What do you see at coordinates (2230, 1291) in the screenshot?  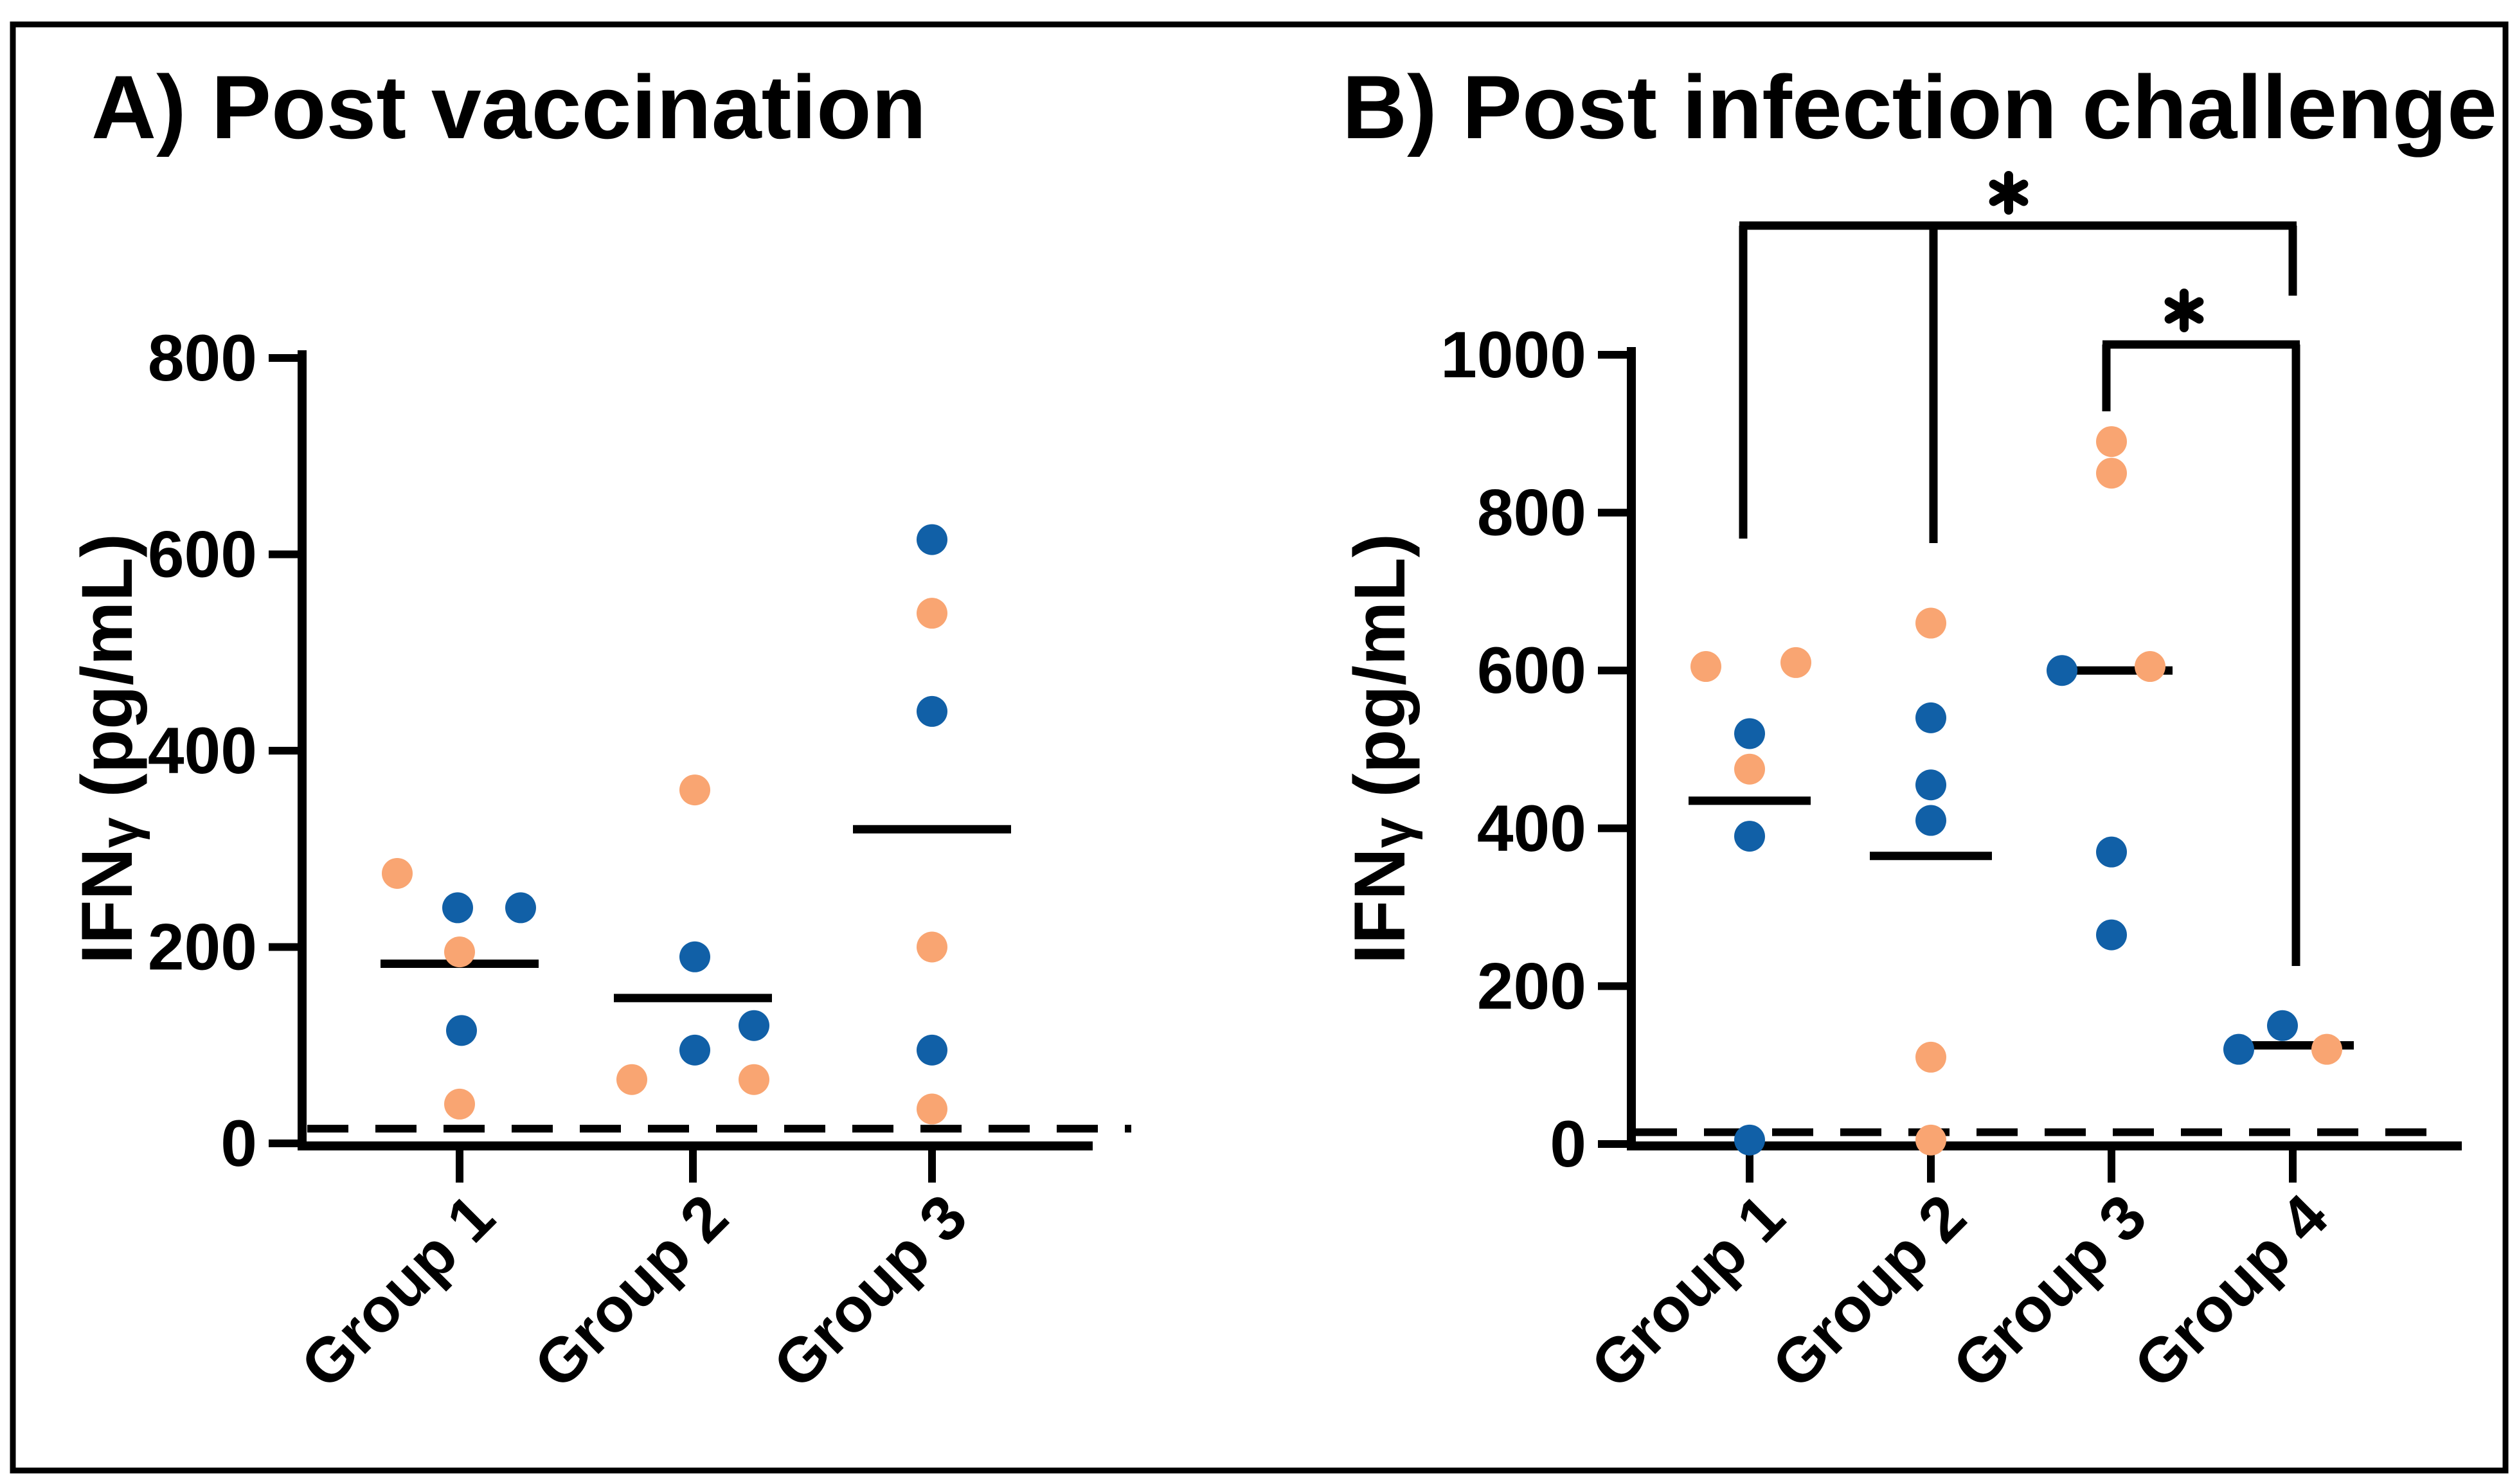 I see `x-group-label: Group 4` at bounding box center [2230, 1291].